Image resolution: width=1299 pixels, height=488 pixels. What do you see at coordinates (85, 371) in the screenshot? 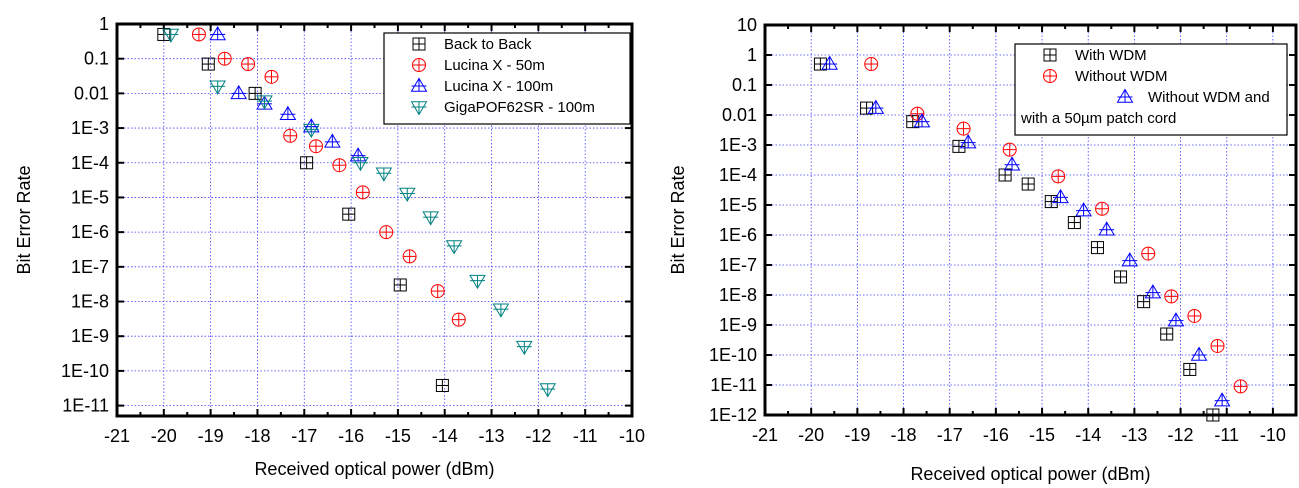
I see `y-tick-label: 1E-10` at bounding box center [85, 371].